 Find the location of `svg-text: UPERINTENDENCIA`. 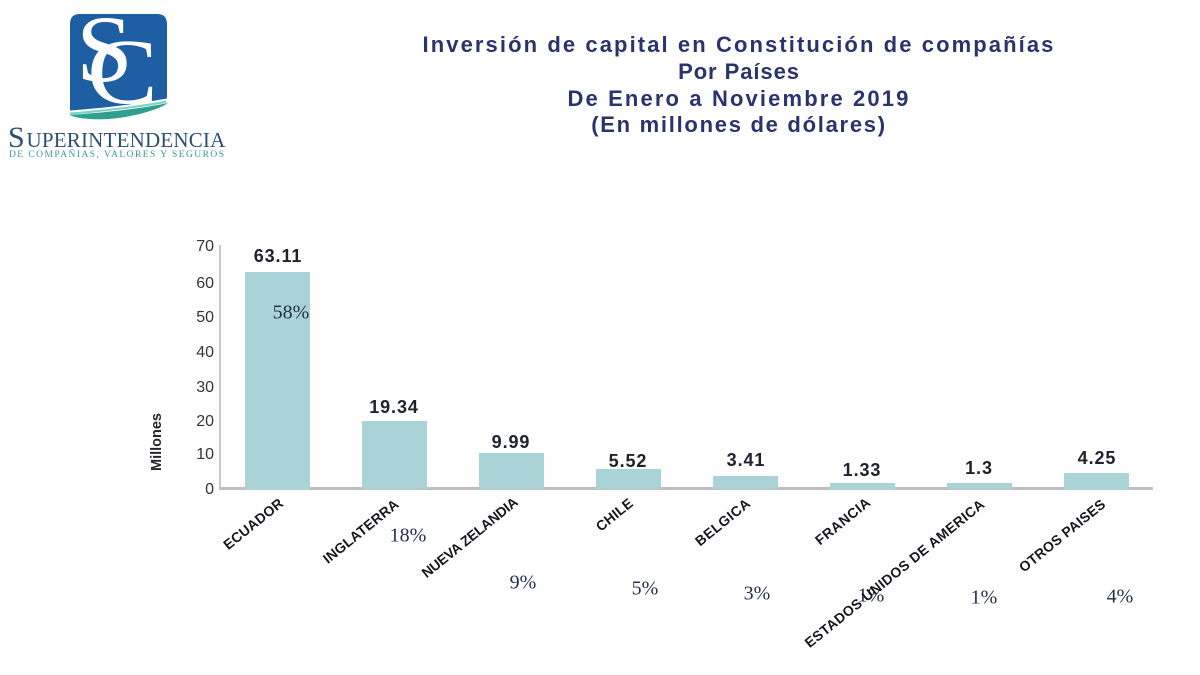

svg-text: UPERINTENDENCIA is located at coordinates (127, 140).